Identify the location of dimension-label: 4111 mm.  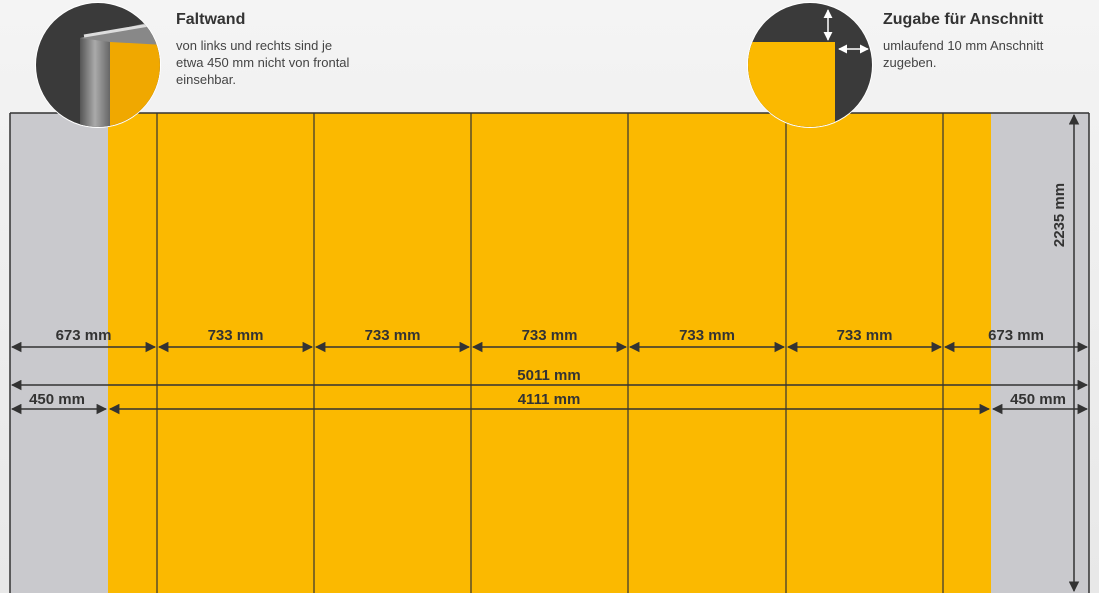
(549, 399).